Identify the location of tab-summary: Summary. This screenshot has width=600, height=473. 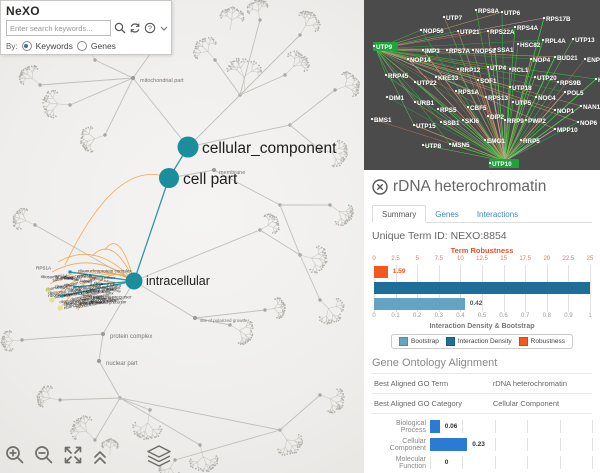
(399, 214).